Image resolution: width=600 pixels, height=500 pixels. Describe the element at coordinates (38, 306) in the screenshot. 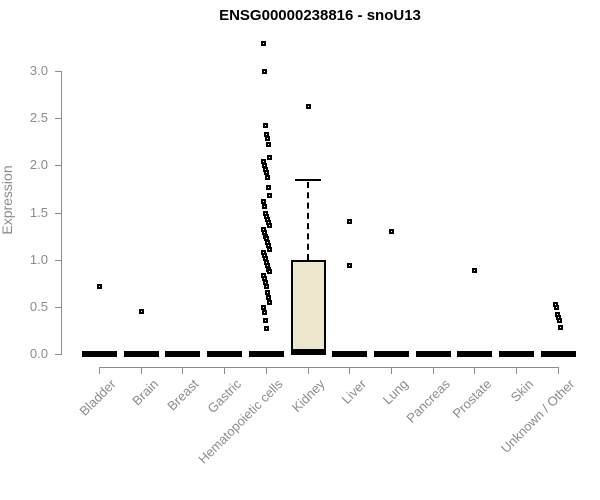

I see `y-axis-tick-label: 0.5` at that location.